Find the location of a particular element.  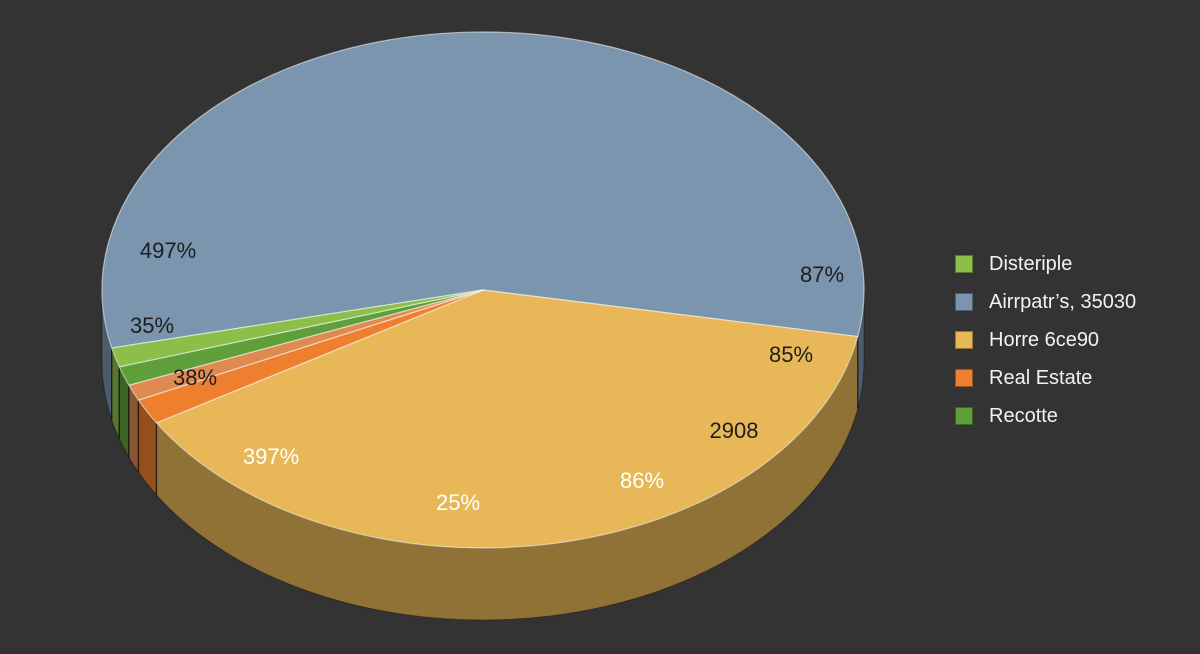

legend-item: Airrpatr’s, 35030 is located at coordinates (1070, 302).